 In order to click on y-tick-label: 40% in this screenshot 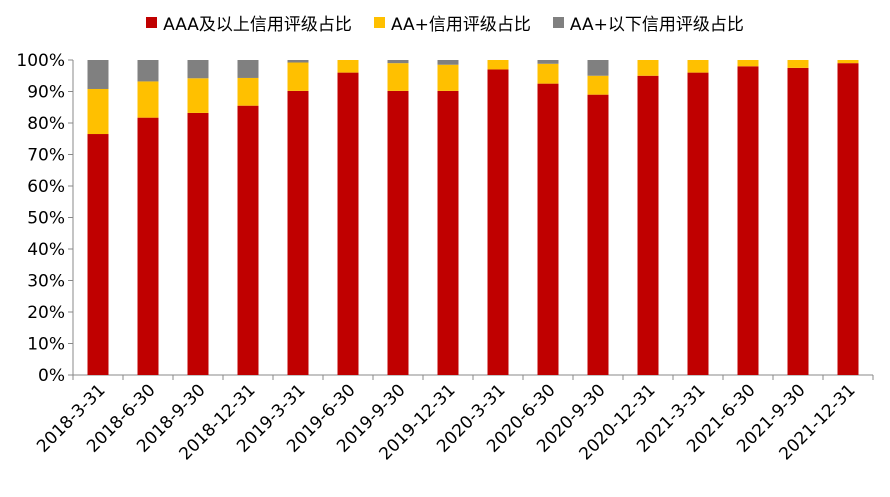, I will do `click(46, 250)`.